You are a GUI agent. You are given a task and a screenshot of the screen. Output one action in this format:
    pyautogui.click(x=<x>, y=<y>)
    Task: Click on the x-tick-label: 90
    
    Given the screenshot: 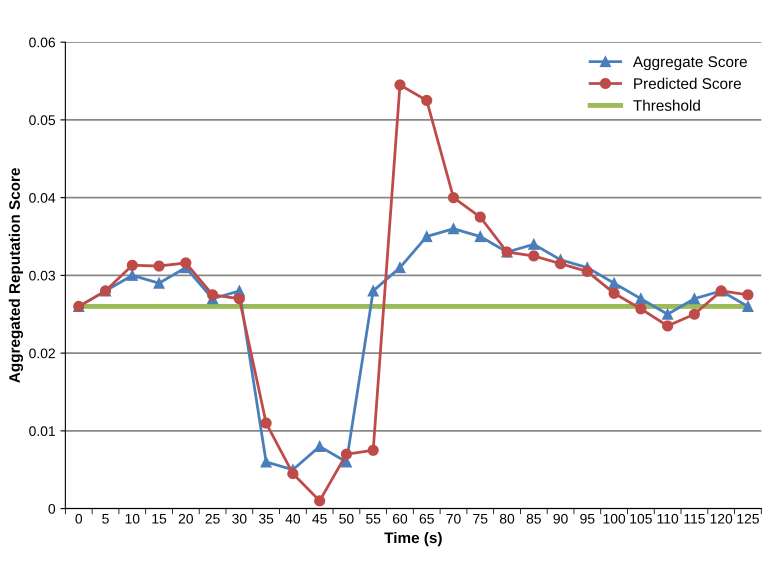 What is the action you would take?
    pyautogui.click(x=560, y=519)
    